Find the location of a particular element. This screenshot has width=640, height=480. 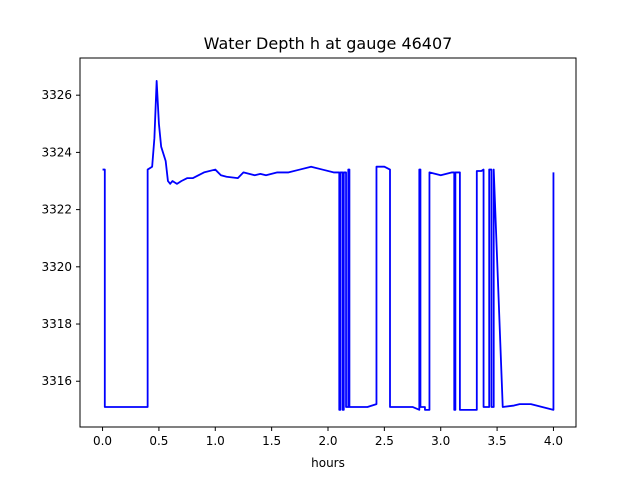

y-tick-label: 3322 is located at coordinates (56, 210).